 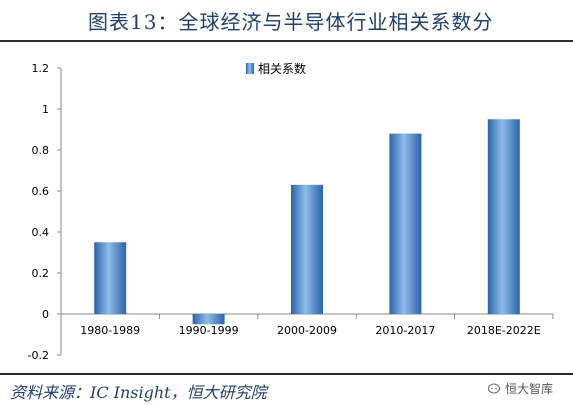 I want to click on chart-legend: 相关系数, so click(x=276, y=68).